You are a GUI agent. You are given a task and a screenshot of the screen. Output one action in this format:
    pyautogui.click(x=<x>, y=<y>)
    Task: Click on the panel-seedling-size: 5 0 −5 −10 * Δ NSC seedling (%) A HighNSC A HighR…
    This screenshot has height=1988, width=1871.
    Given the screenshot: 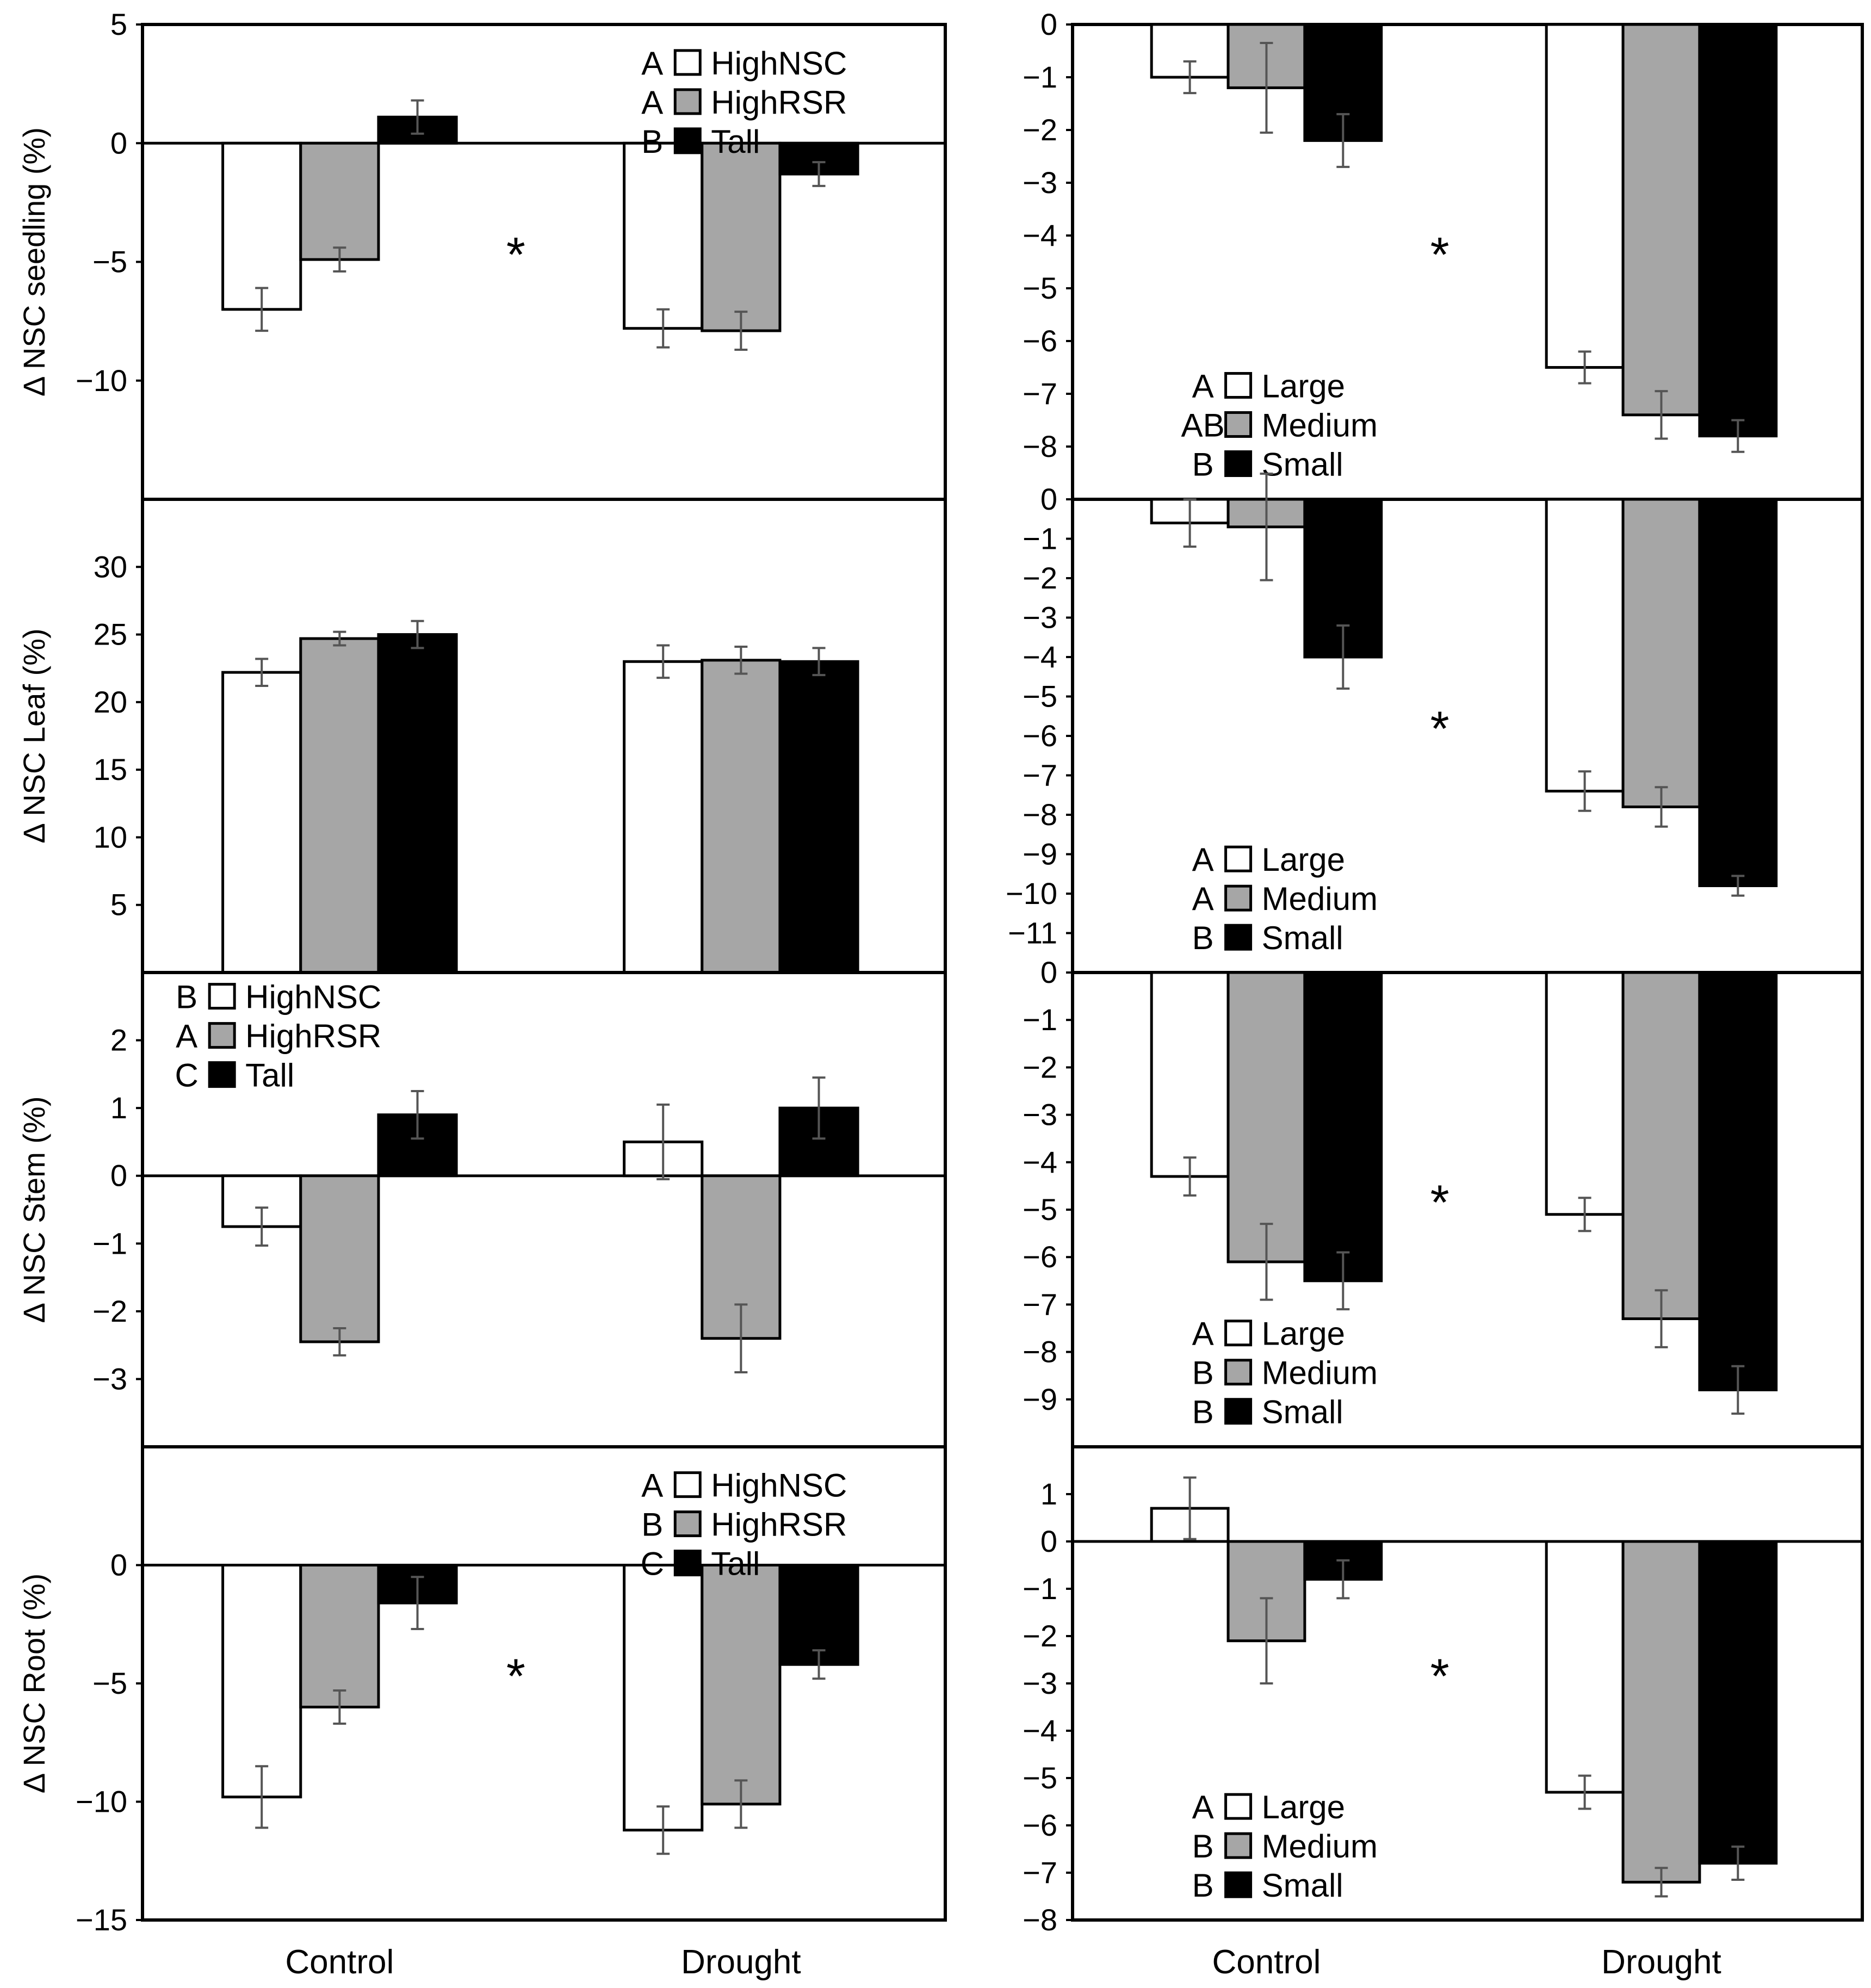 What is the action you would take?
    pyautogui.click(x=482, y=254)
    